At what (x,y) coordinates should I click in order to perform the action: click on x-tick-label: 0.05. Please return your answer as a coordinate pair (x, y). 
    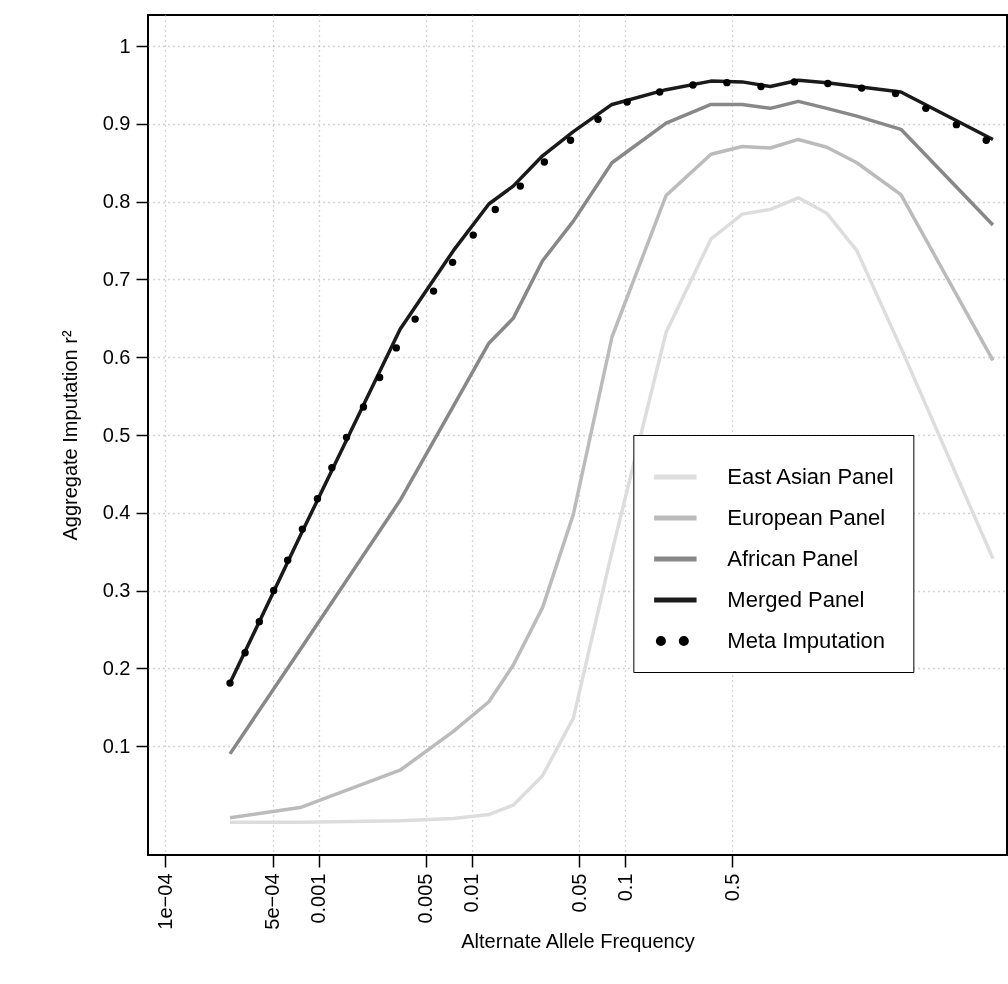
    Looking at the image, I should click on (578, 893).